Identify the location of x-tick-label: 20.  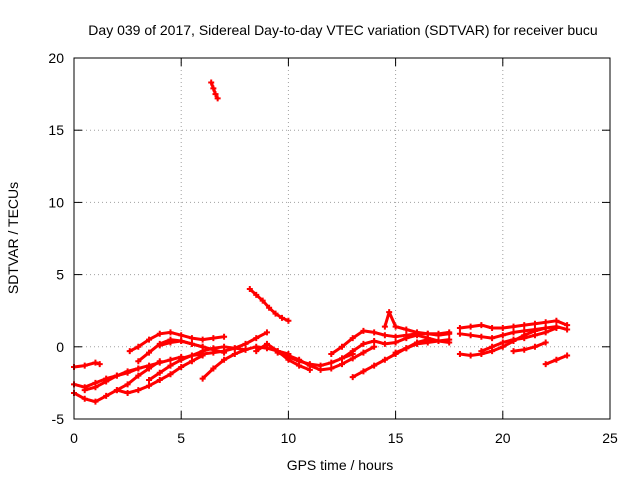
(503, 438).